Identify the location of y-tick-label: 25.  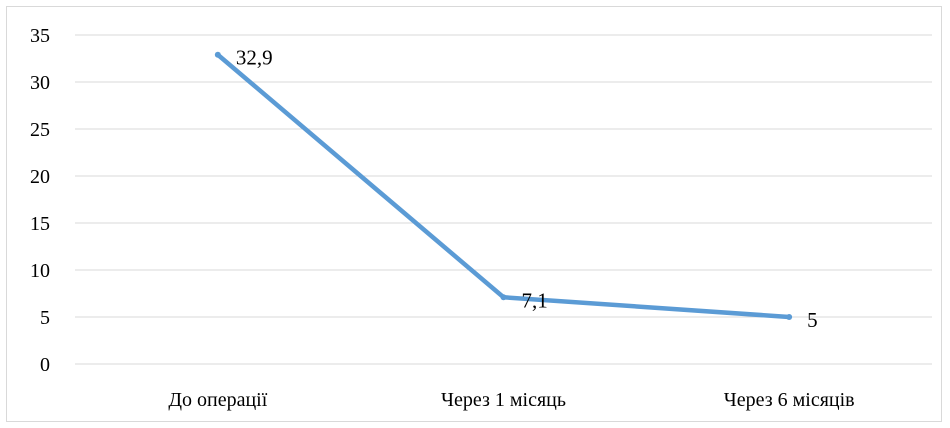
(40, 130).